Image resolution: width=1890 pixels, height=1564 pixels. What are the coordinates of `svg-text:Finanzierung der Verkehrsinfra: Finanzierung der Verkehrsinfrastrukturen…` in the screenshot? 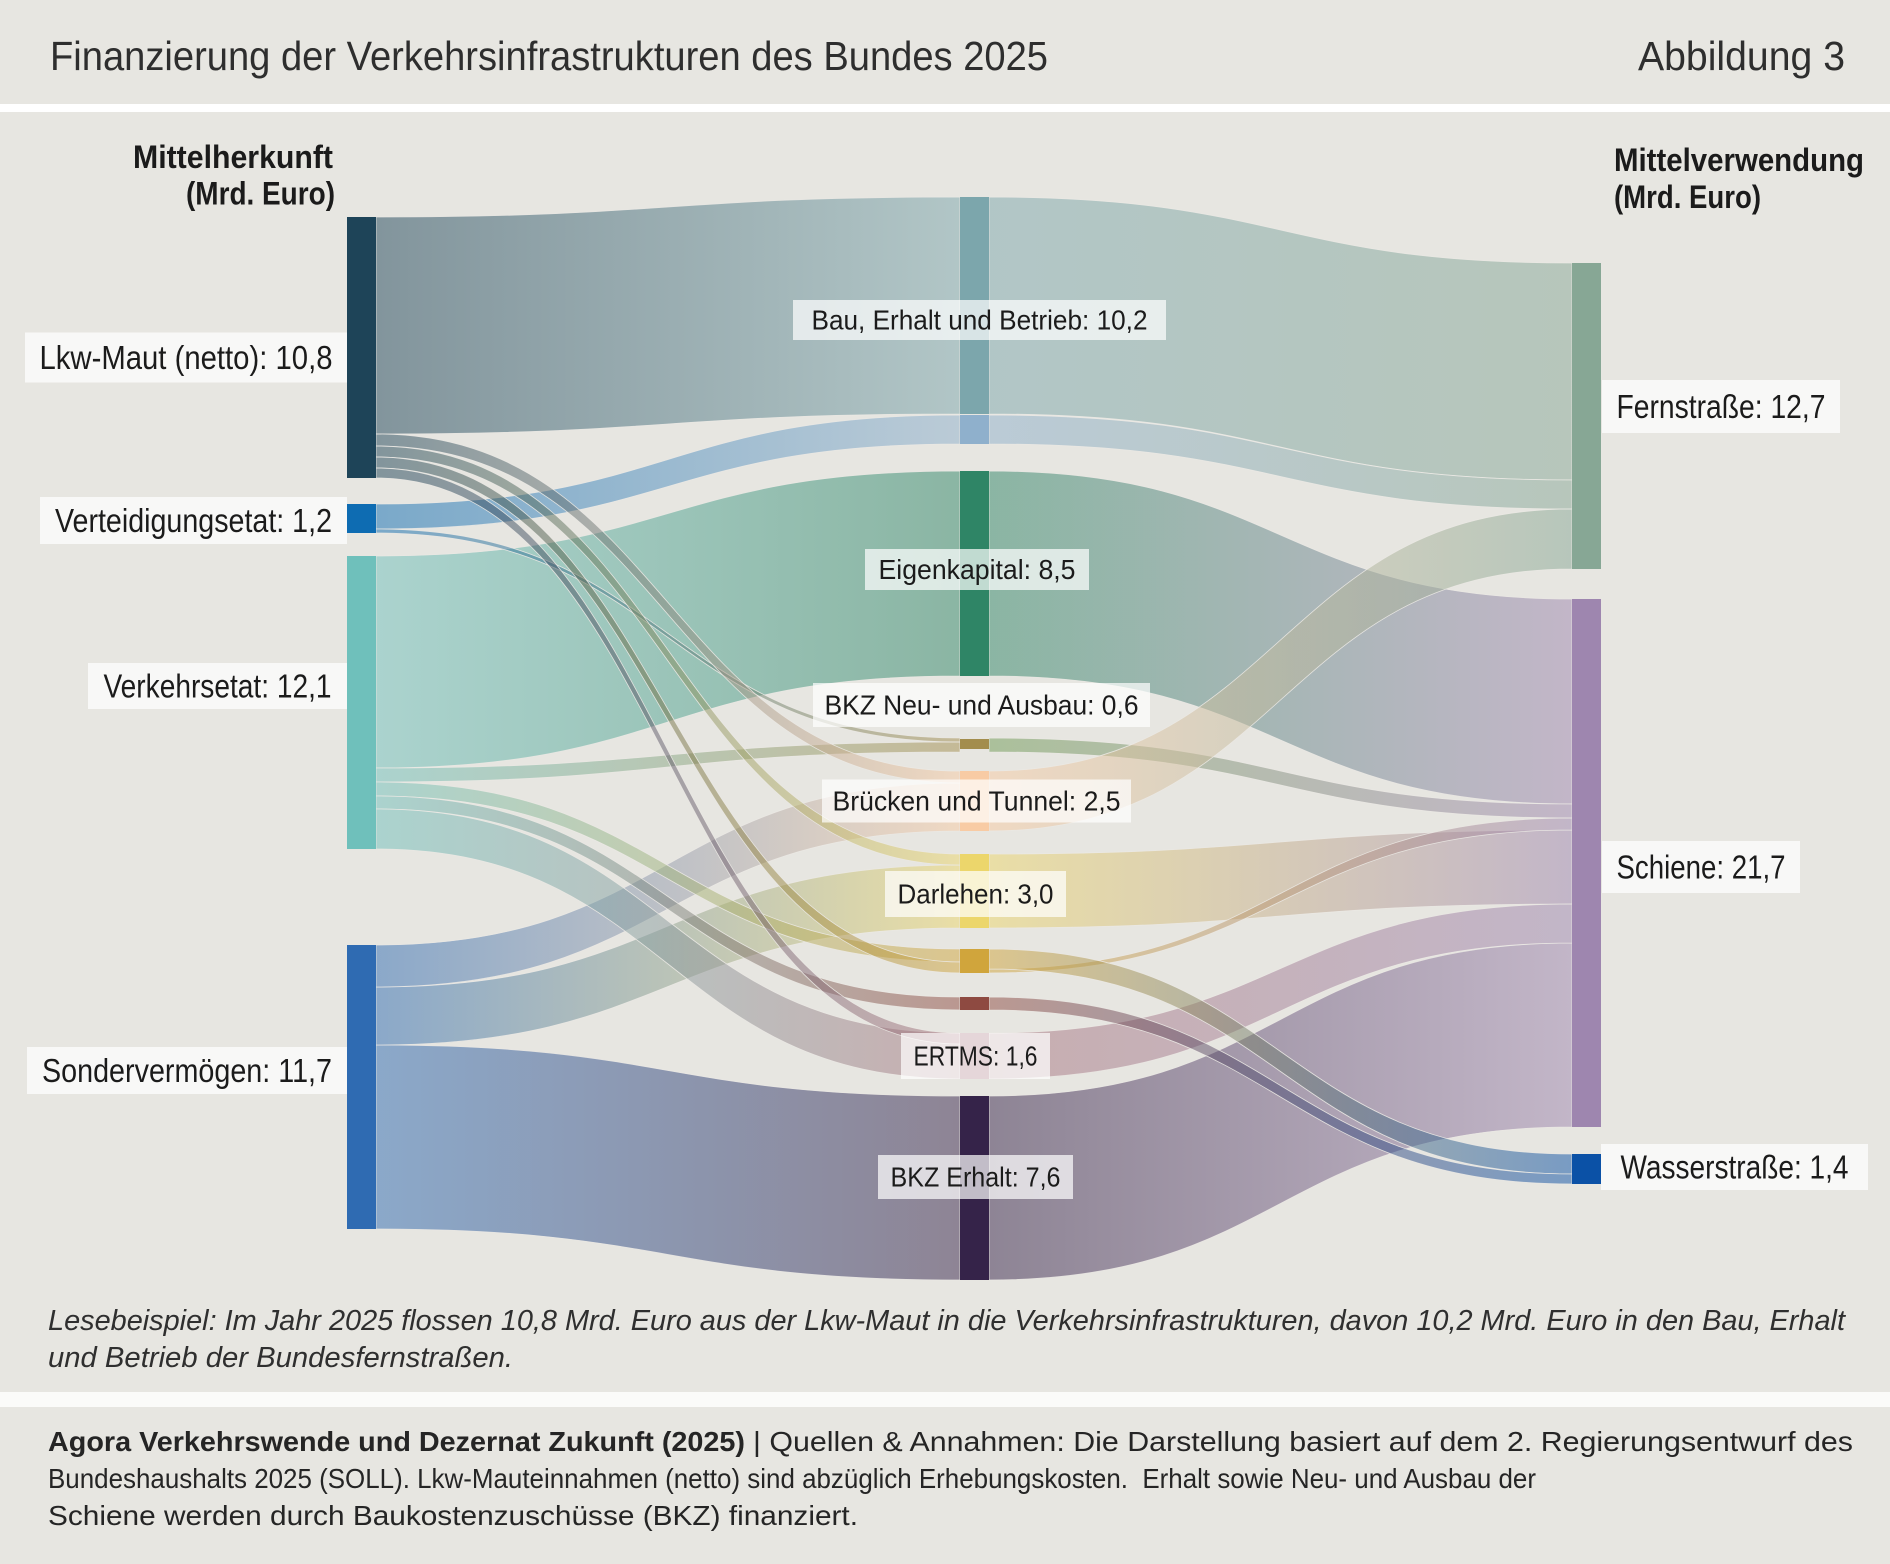 It's located at (549, 56).